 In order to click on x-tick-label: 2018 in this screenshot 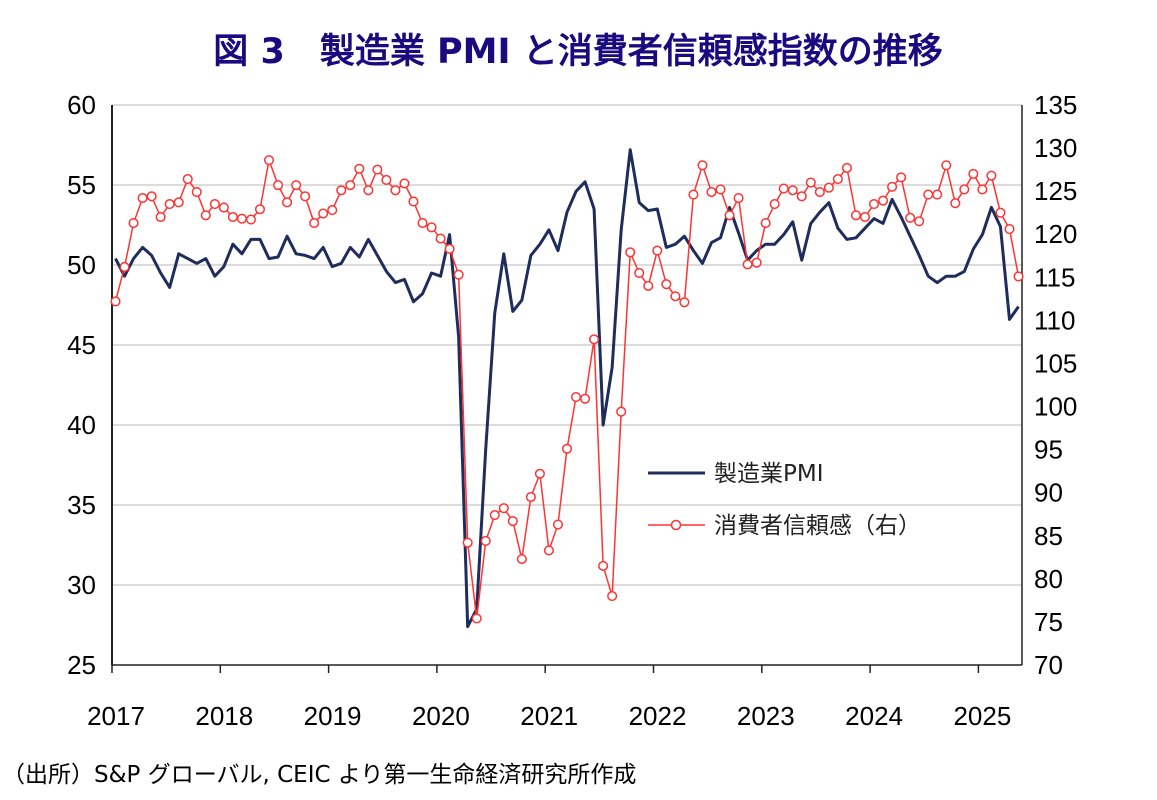, I will do `click(224, 716)`.